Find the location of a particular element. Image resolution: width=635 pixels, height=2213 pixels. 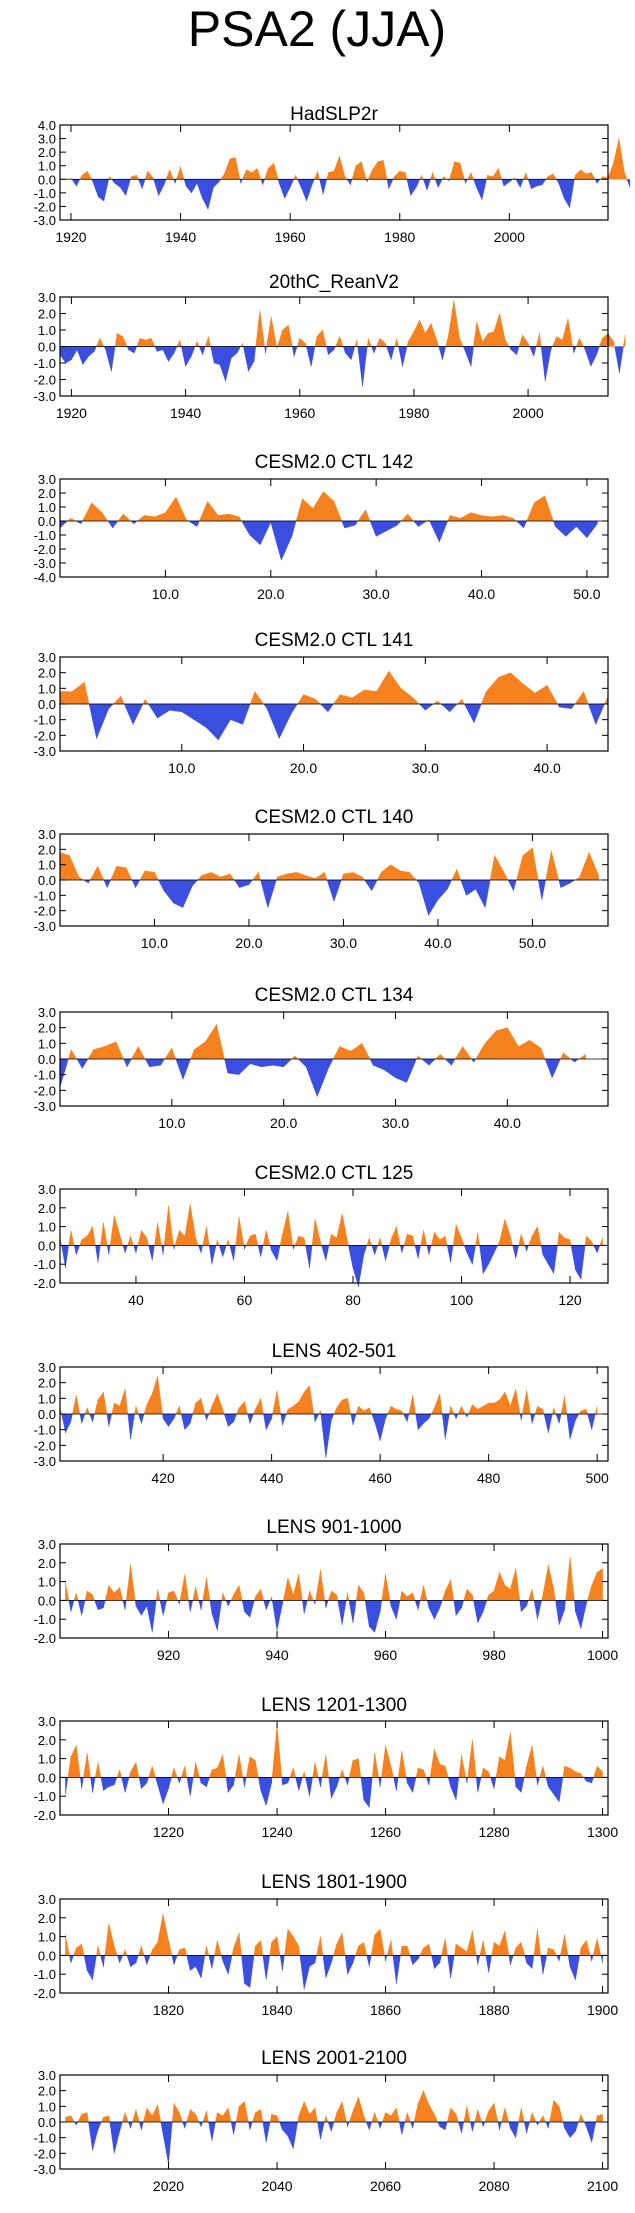

x-tick-label: 1240 is located at coordinates (276, 1832).